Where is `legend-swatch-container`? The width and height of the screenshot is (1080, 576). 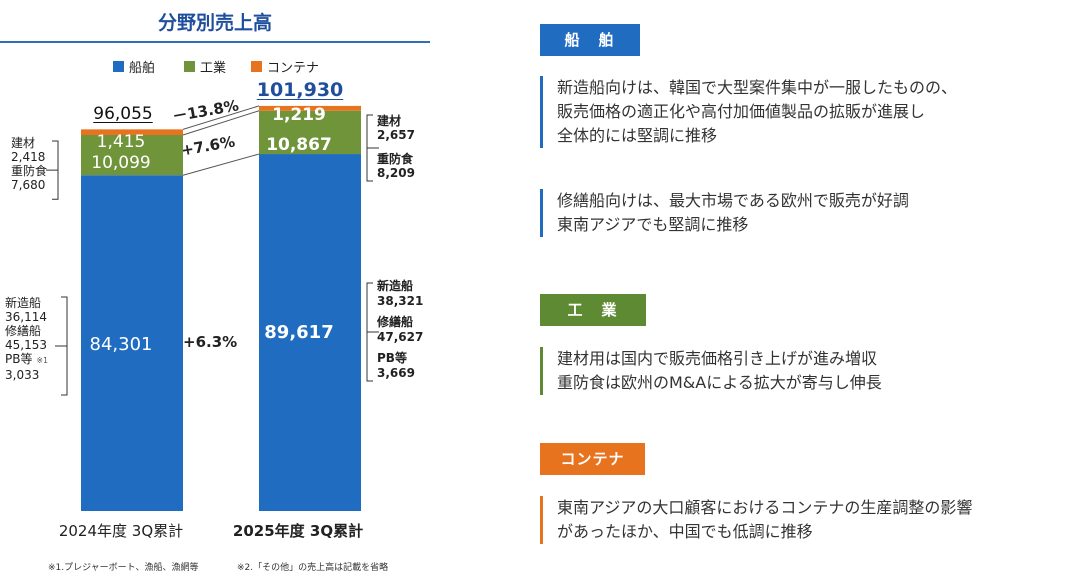
legend-swatch-container is located at coordinates (256, 66).